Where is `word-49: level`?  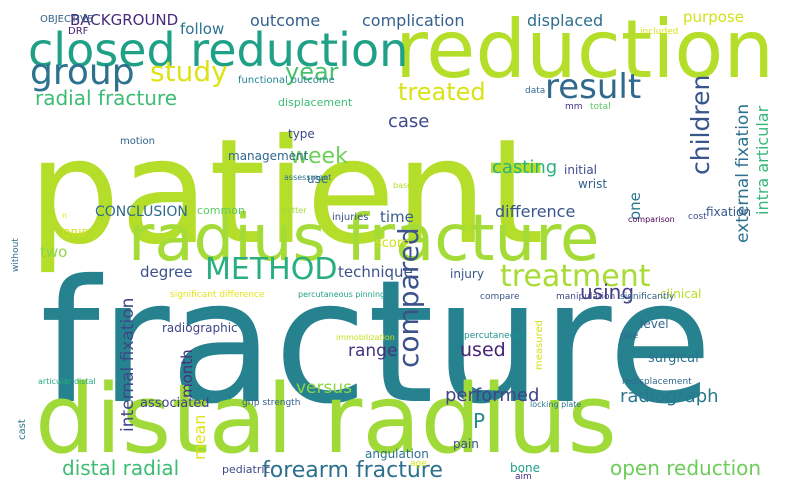 word-49: level is located at coordinates (654, 324).